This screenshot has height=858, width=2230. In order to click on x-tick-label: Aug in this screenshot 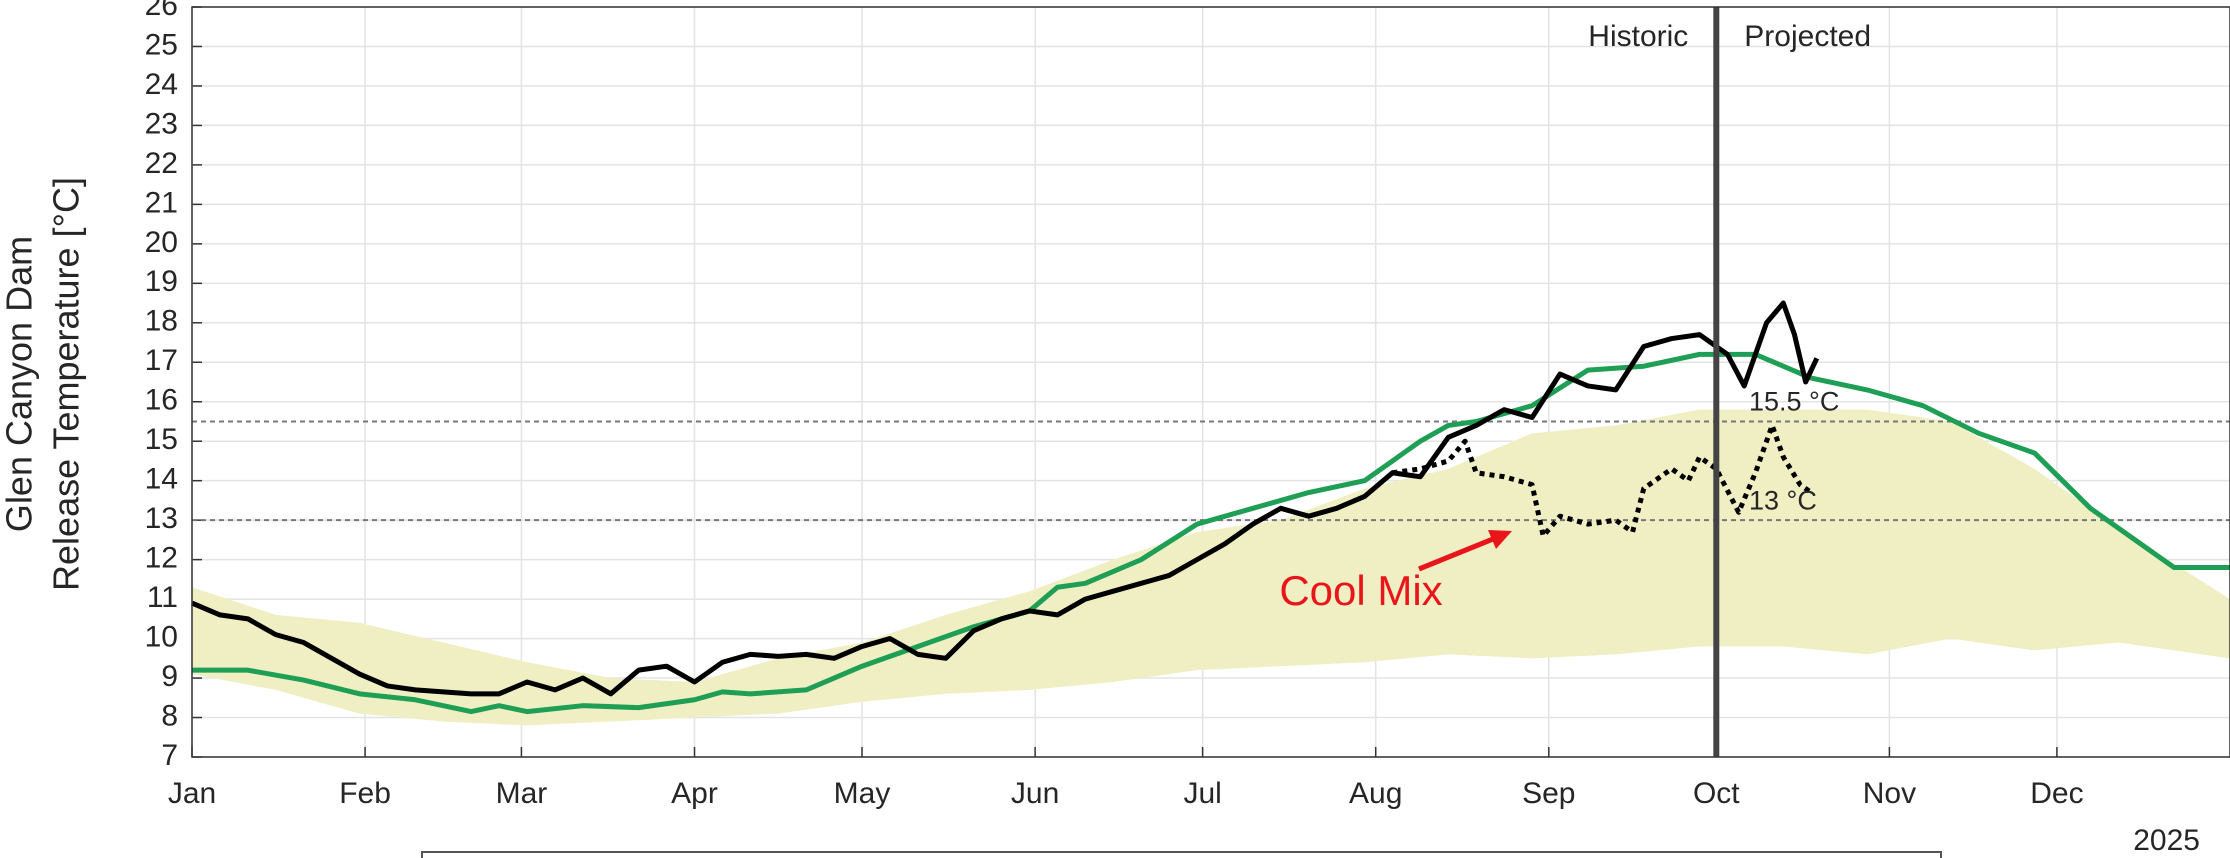, I will do `click(1375, 793)`.